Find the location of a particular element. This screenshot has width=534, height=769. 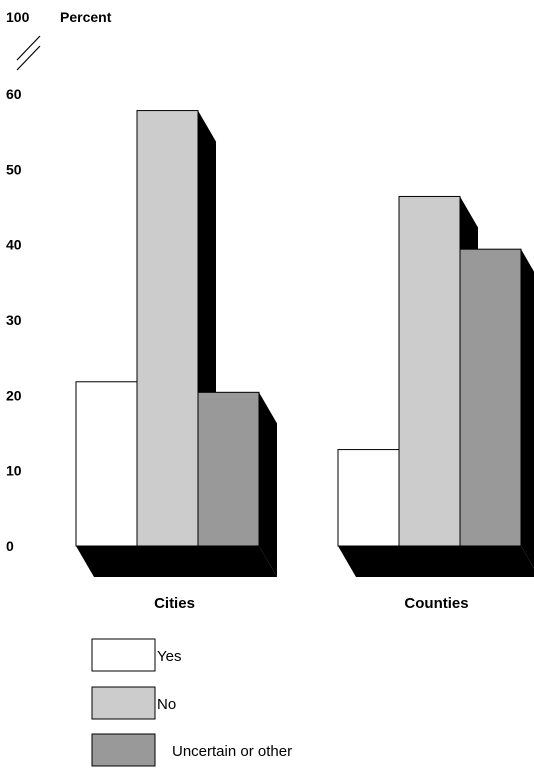

y-top-tick-label: 100 is located at coordinates (18, 17).